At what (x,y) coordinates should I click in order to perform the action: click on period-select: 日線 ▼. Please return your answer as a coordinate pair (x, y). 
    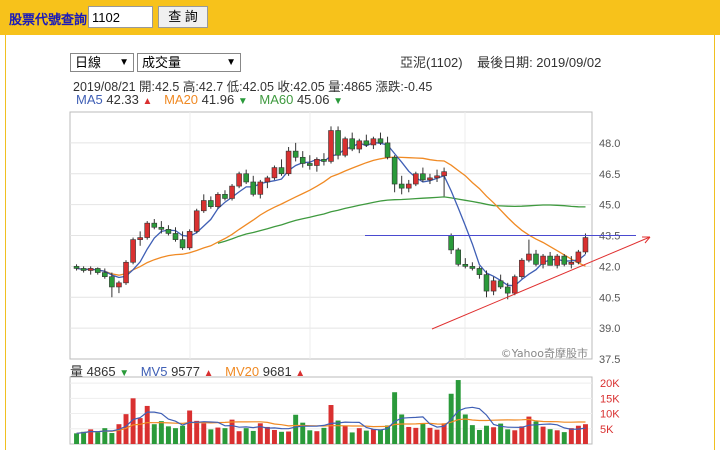
    Looking at the image, I should click on (102, 62).